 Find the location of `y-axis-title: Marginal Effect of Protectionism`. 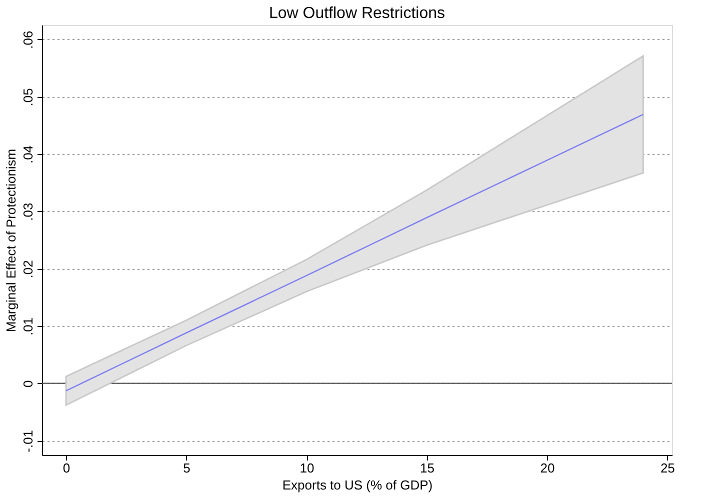

y-axis-title: Marginal Effect of Protectionism is located at coordinates (11, 240).